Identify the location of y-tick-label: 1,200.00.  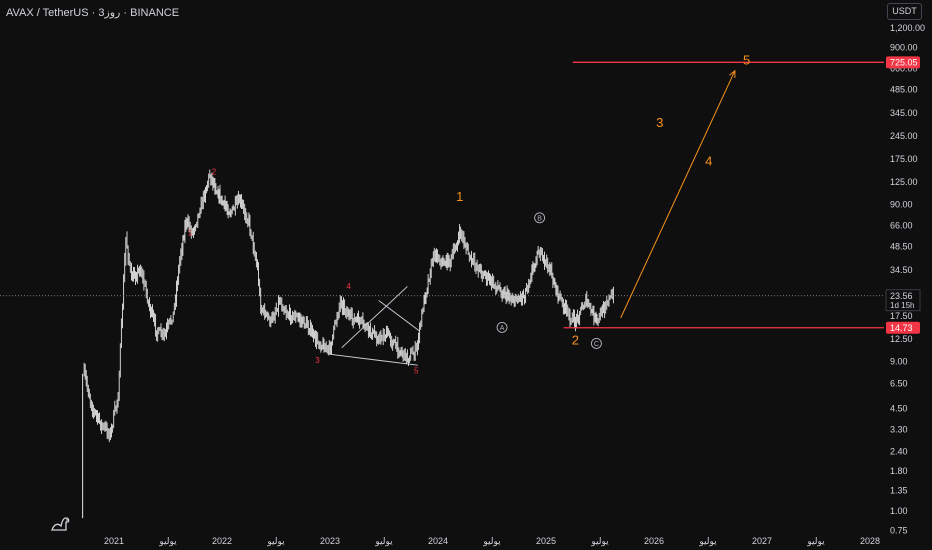
(907, 28).